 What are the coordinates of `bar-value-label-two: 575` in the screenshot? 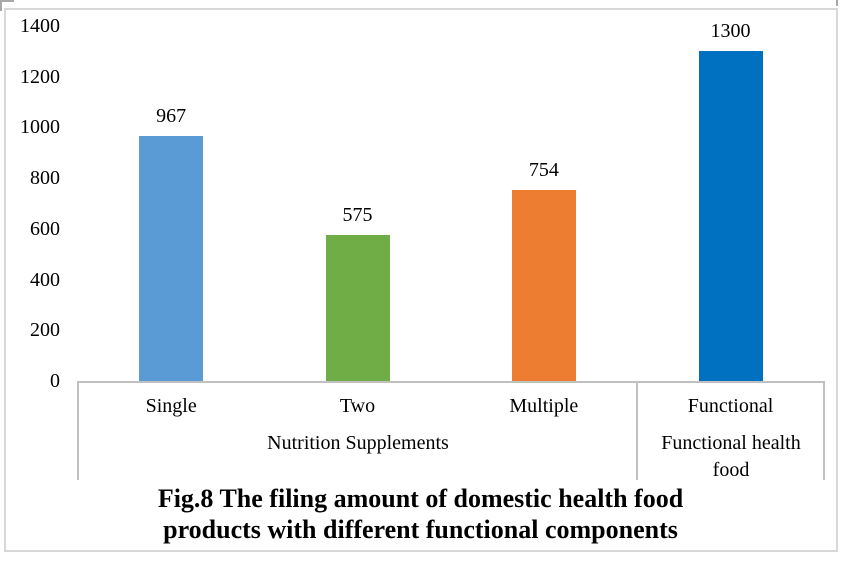 It's located at (357, 215).